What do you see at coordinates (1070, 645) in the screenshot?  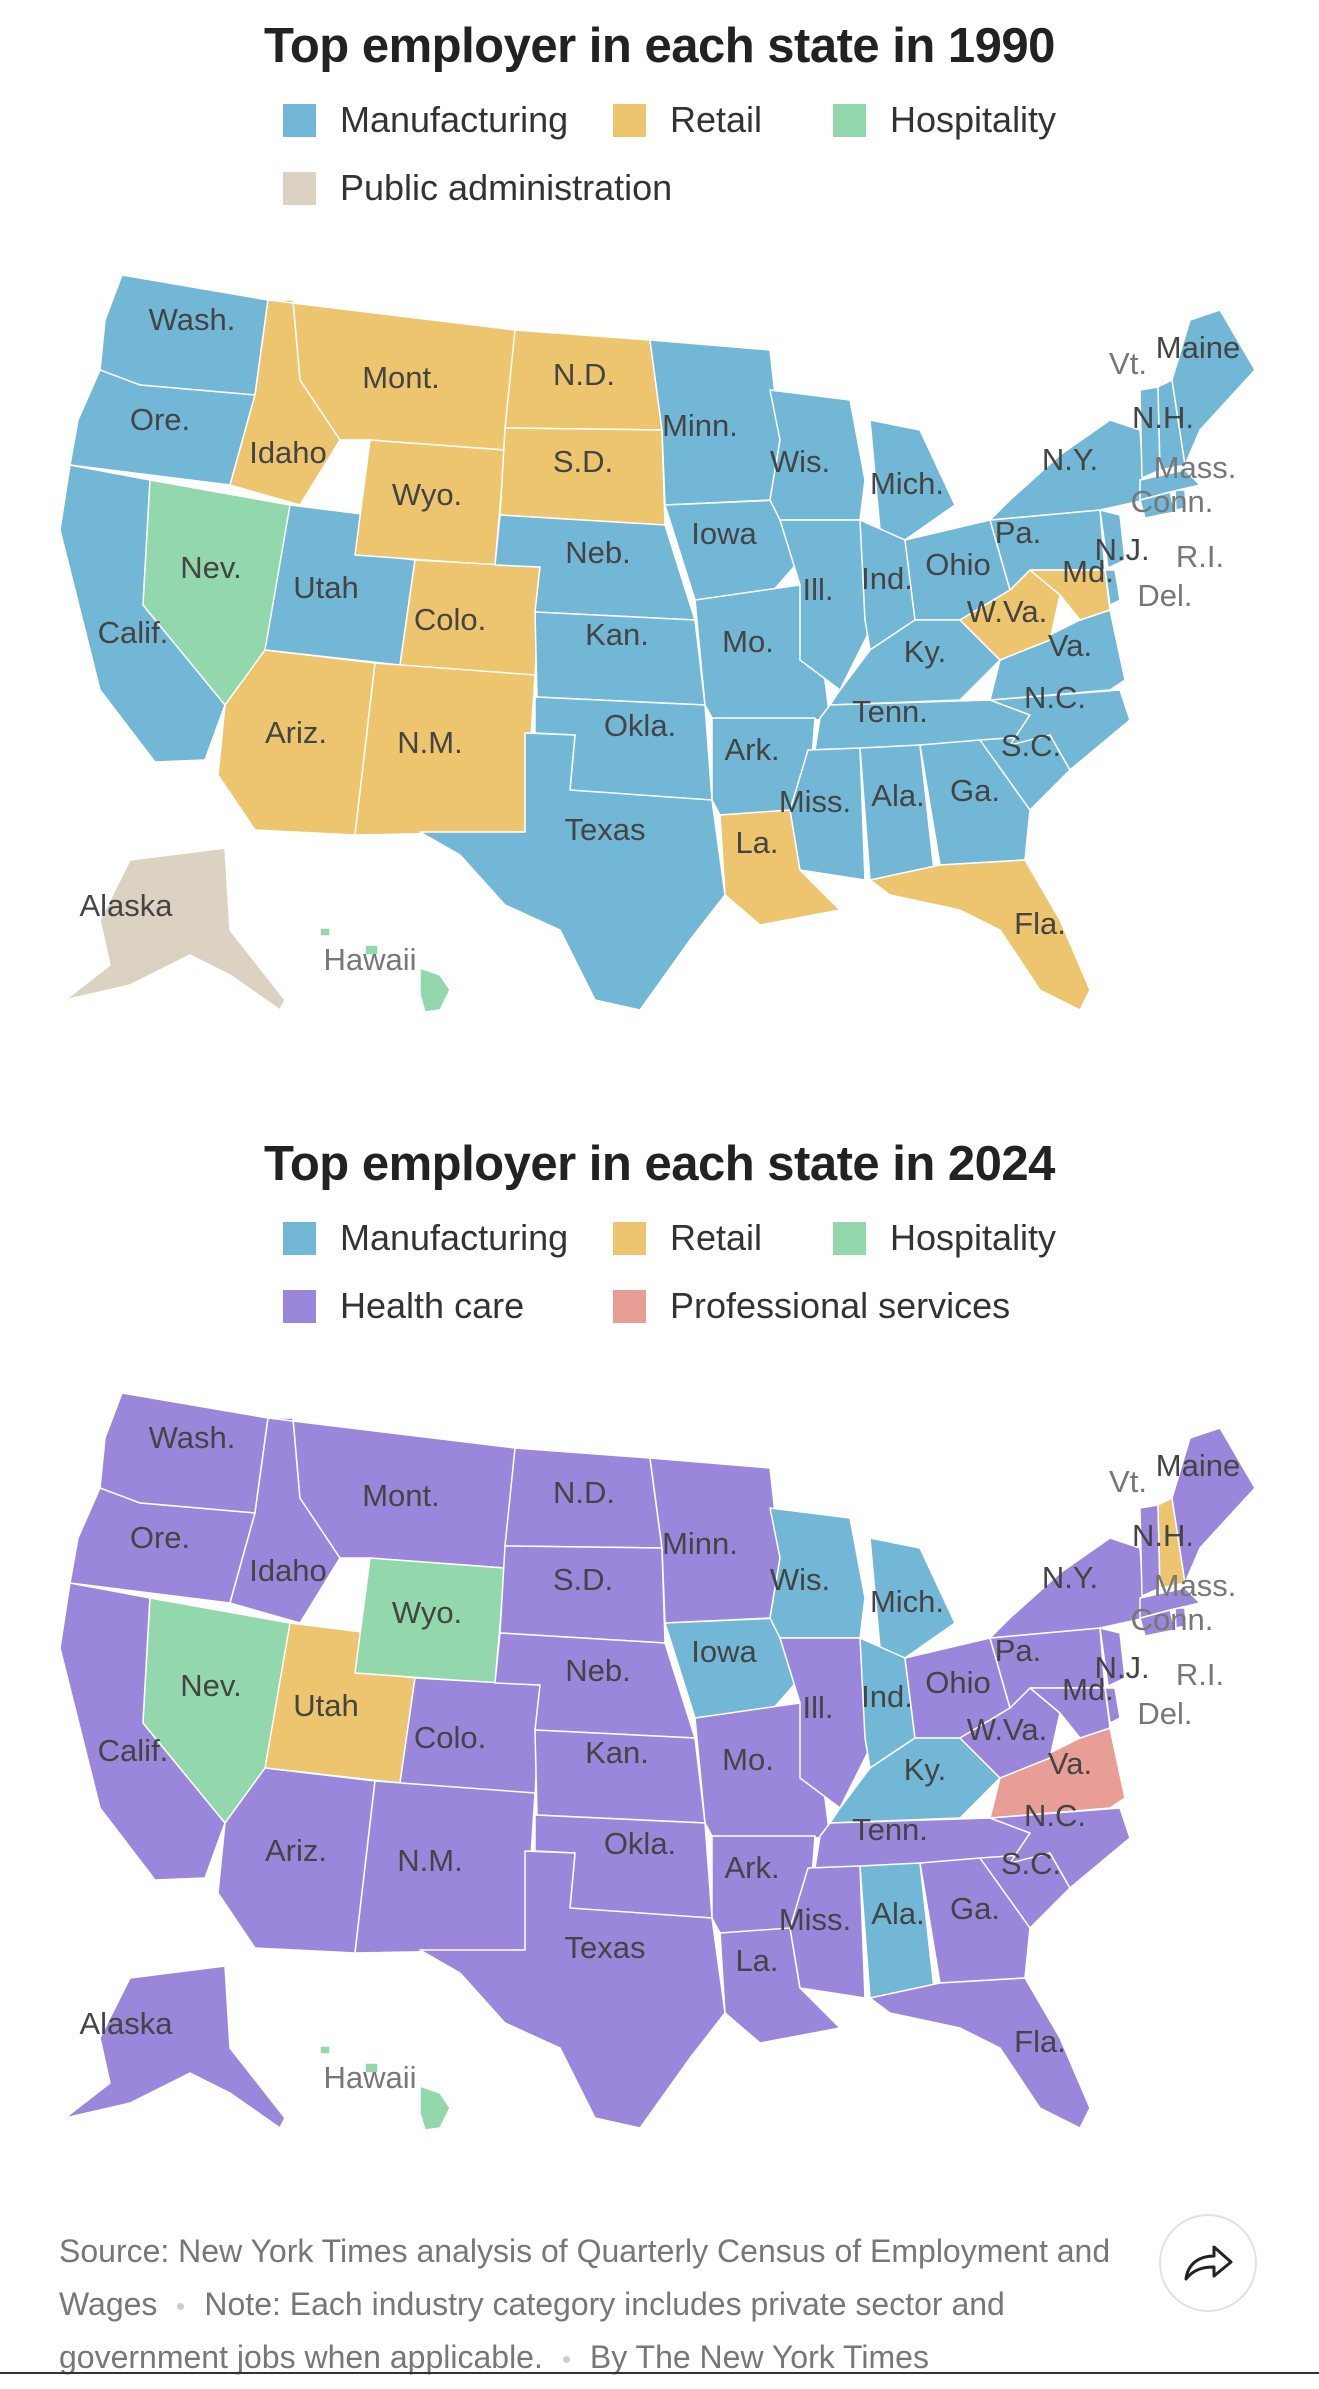 I see `state-label-va: Va.` at bounding box center [1070, 645].